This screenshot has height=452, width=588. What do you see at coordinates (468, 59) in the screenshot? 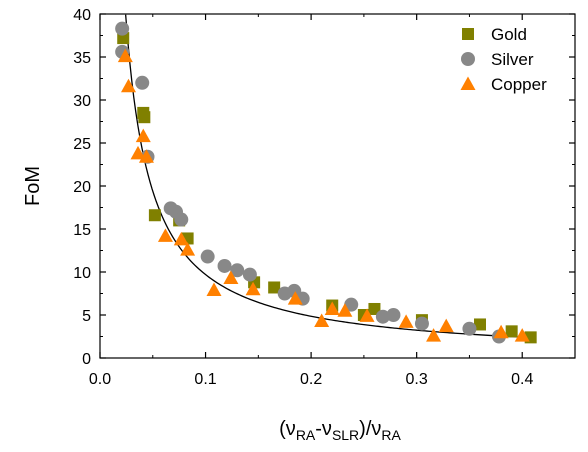
I see `legend-marker-silver` at bounding box center [468, 59].